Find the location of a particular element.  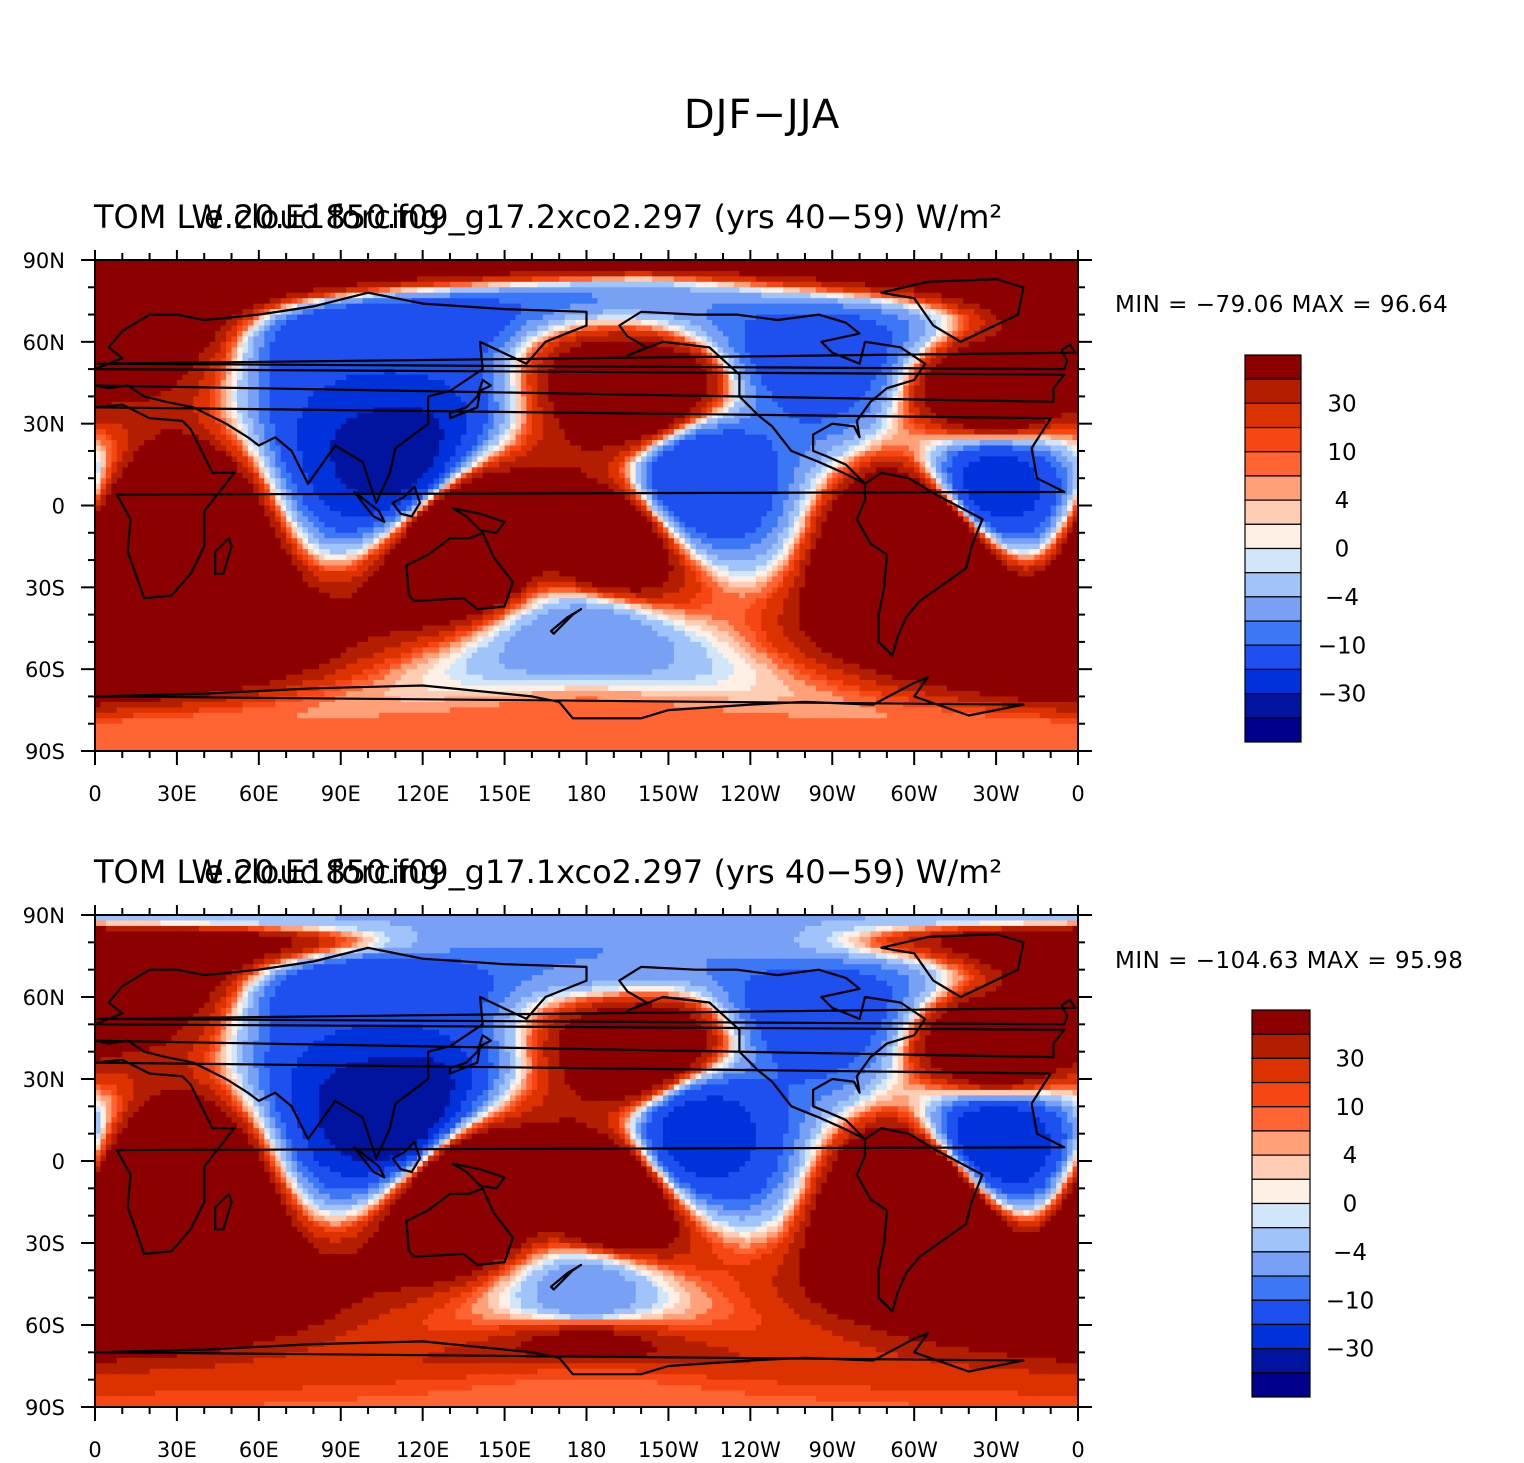

lat-tick-label: 30S is located at coordinates (45, 588).